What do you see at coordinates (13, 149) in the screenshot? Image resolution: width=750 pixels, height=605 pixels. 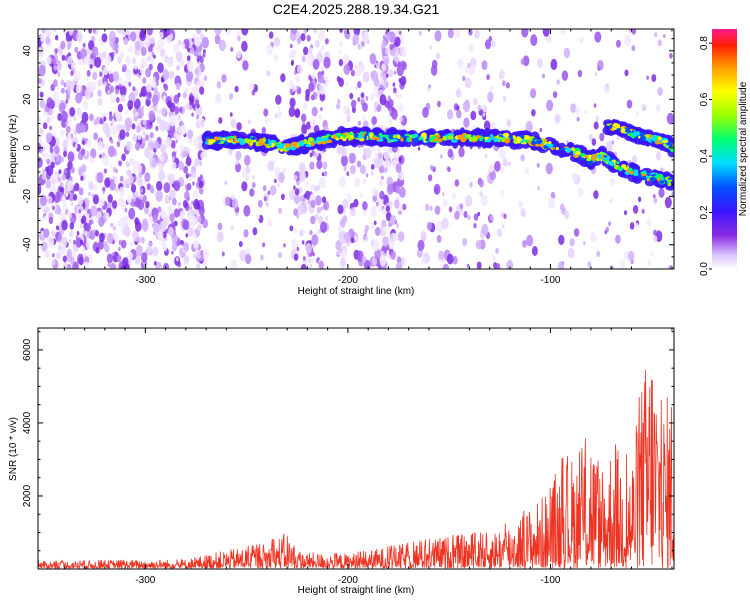 I see `spectrogram-y-label: Frequency (Hz)` at bounding box center [13, 149].